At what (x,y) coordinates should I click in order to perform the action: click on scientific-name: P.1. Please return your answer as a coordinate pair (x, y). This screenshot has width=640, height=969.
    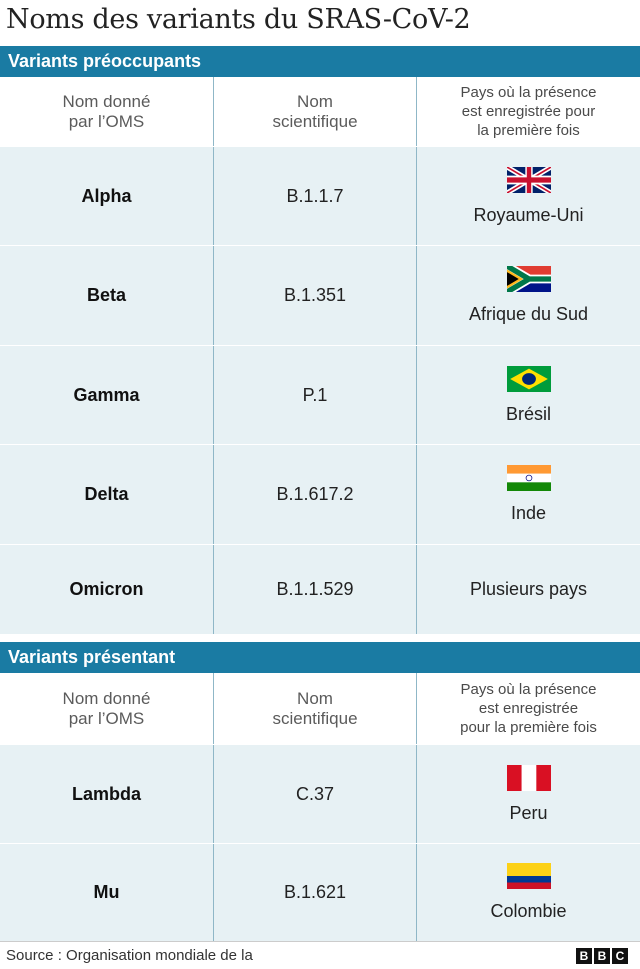
    Looking at the image, I should click on (314, 395).